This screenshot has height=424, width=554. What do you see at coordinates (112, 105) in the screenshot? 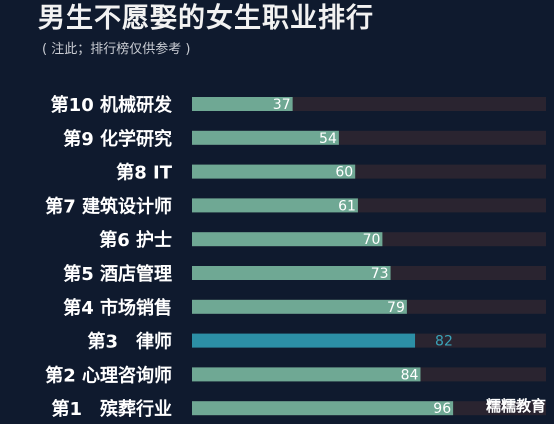
I see `category-label: 第10 机械研发` at bounding box center [112, 105].